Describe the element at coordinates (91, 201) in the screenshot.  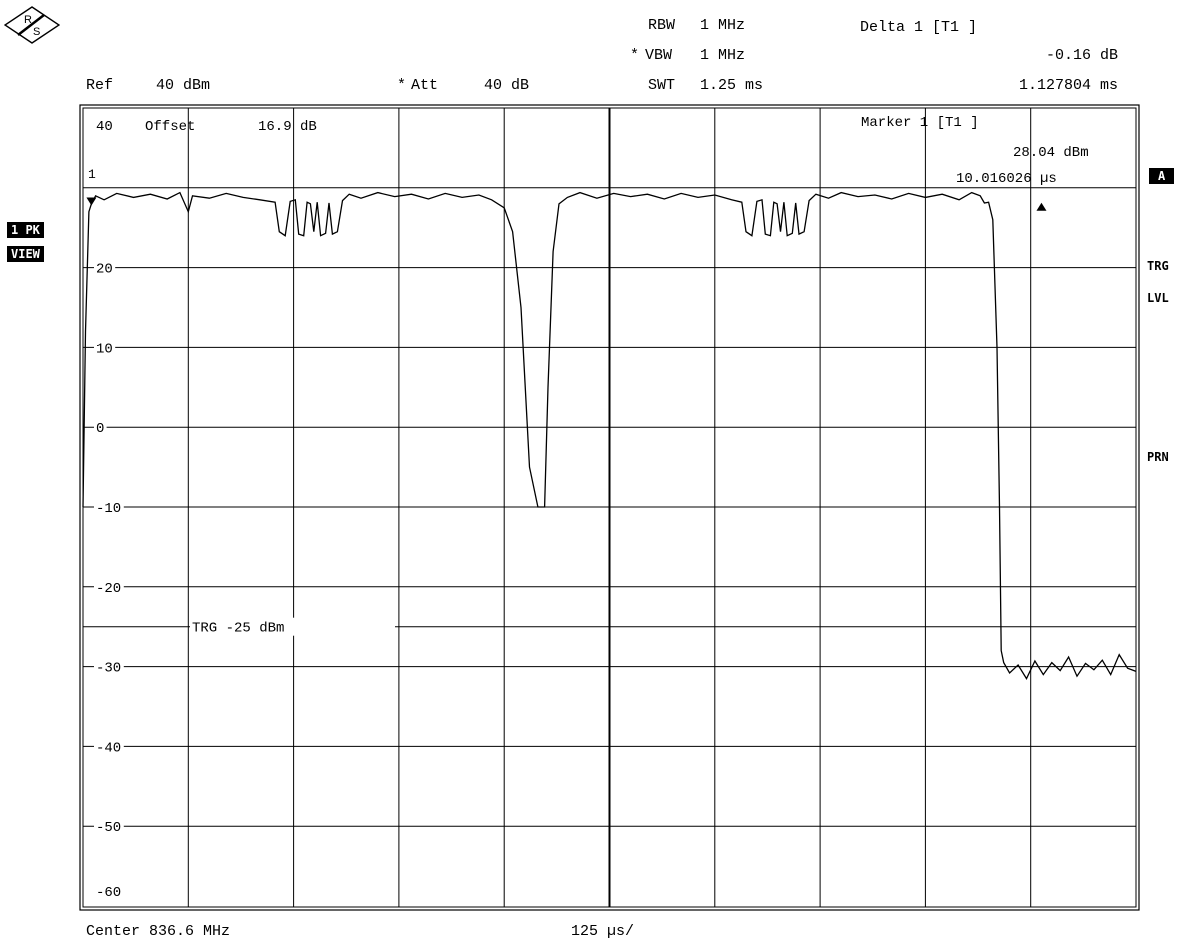
I see `marker-1-triangle` at that location.